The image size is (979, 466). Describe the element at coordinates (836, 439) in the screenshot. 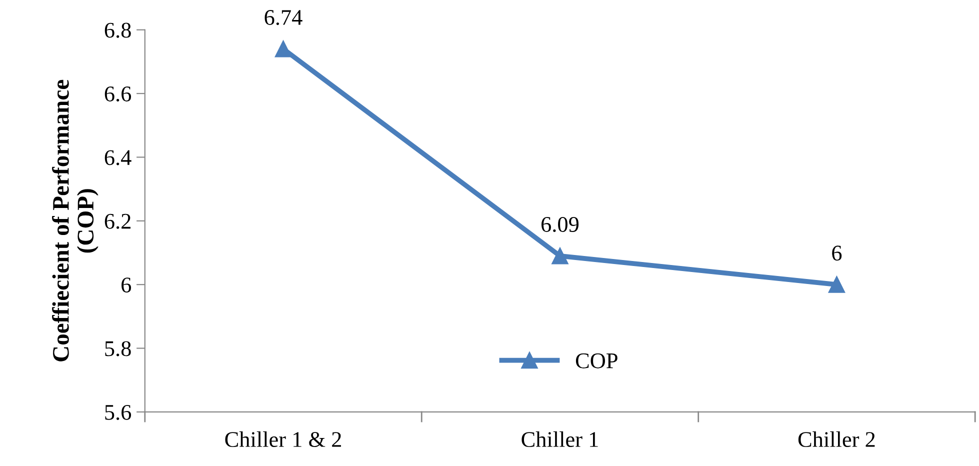

I see `x-tick-label: Chiller 2` at that location.